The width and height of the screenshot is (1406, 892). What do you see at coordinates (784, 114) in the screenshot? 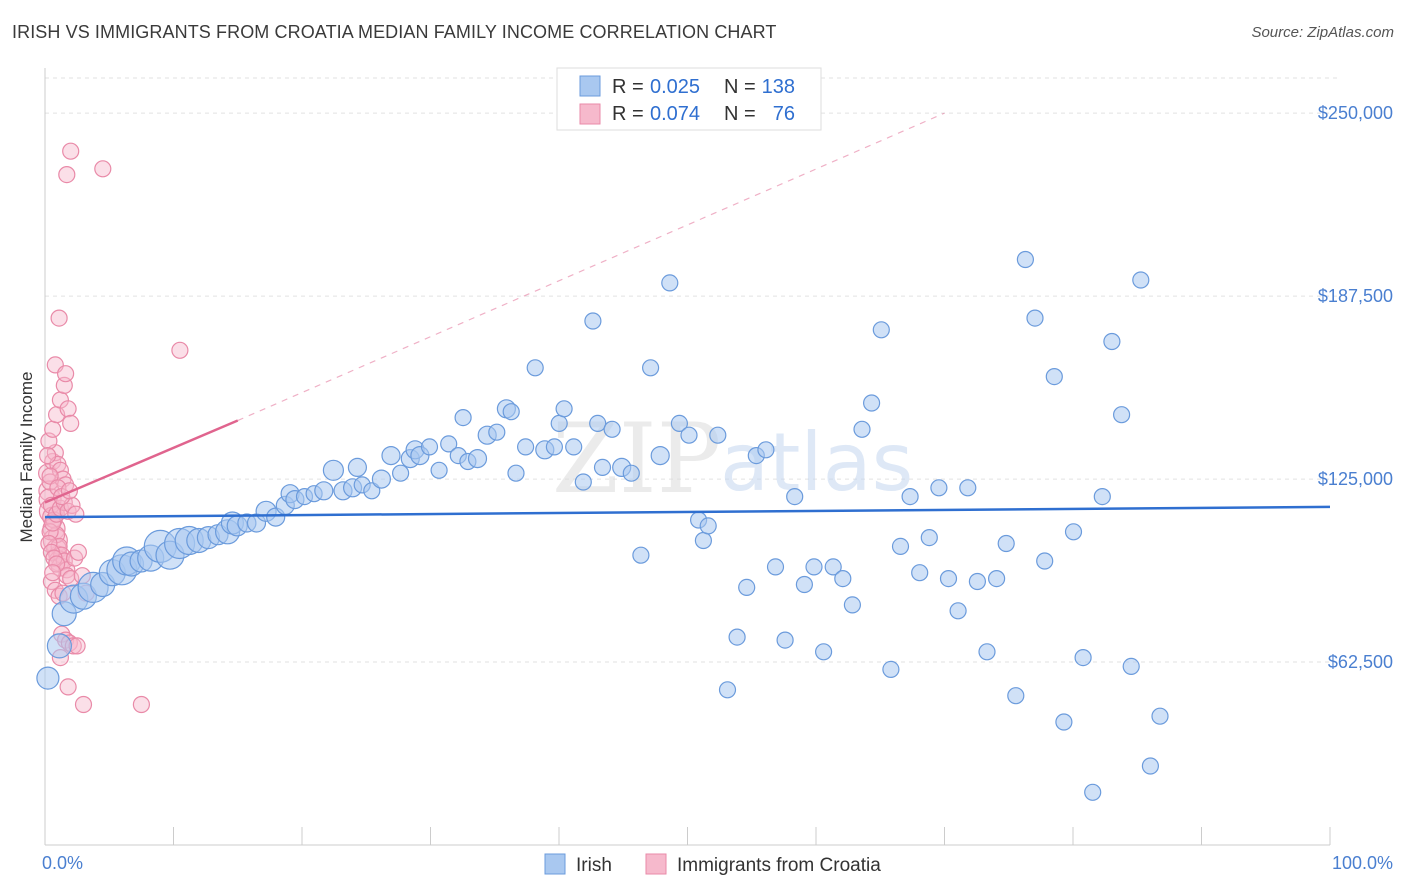
I see `legend-n-value-croatia: 76` at bounding box center [784, 114].